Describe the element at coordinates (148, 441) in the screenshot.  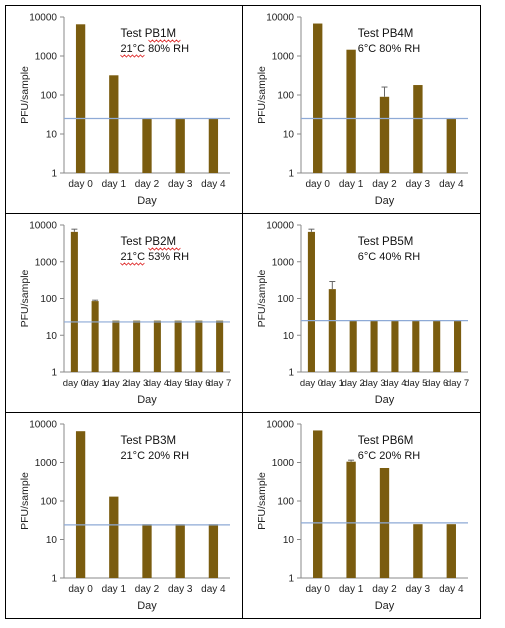
I see `chart-title: Test PB3M` at that location.